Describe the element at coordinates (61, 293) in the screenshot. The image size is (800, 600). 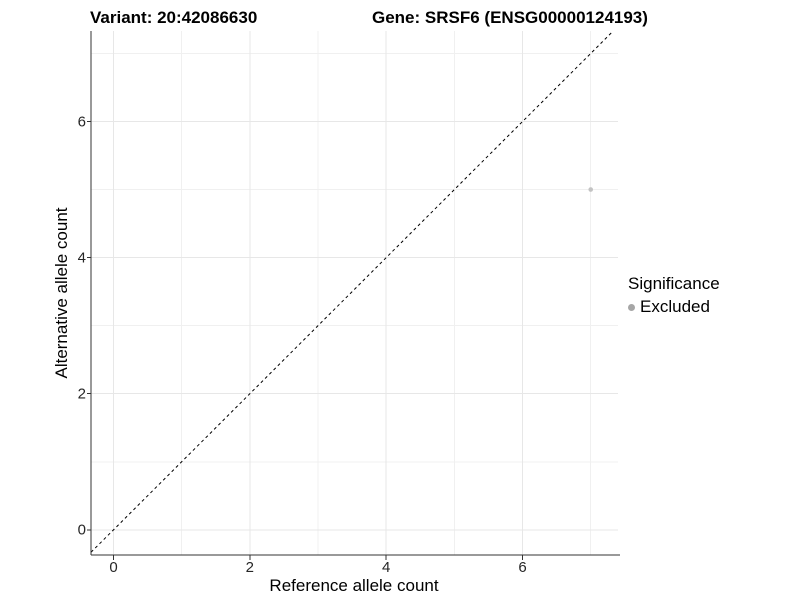
I see `y-axis-title: Alternative allele count` at that location.